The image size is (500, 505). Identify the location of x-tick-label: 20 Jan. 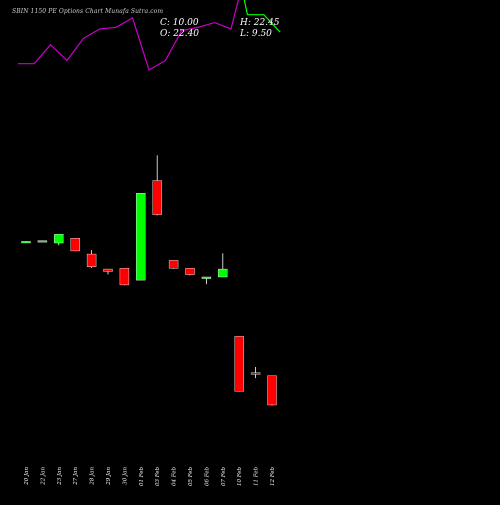
(27, 476).